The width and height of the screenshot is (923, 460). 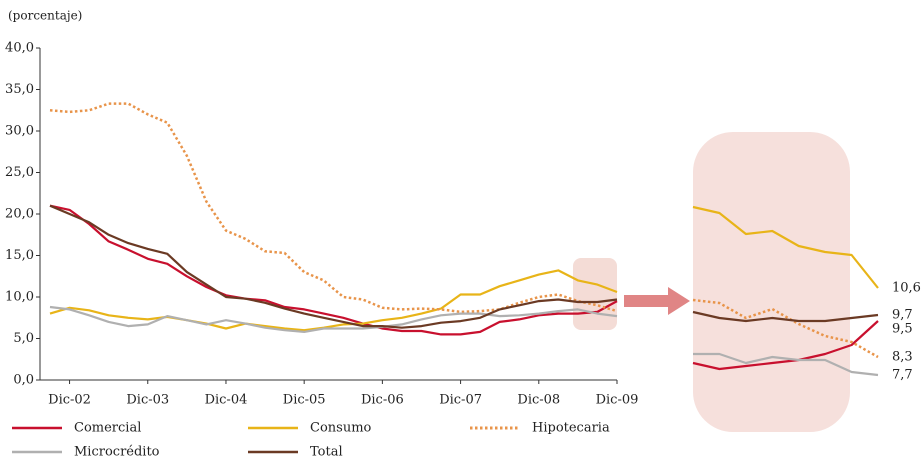 What do you see at coordinates (19, 89) in the screenshot?
I see `y-tick-label: 35,0` at bounding box center [19, 89].